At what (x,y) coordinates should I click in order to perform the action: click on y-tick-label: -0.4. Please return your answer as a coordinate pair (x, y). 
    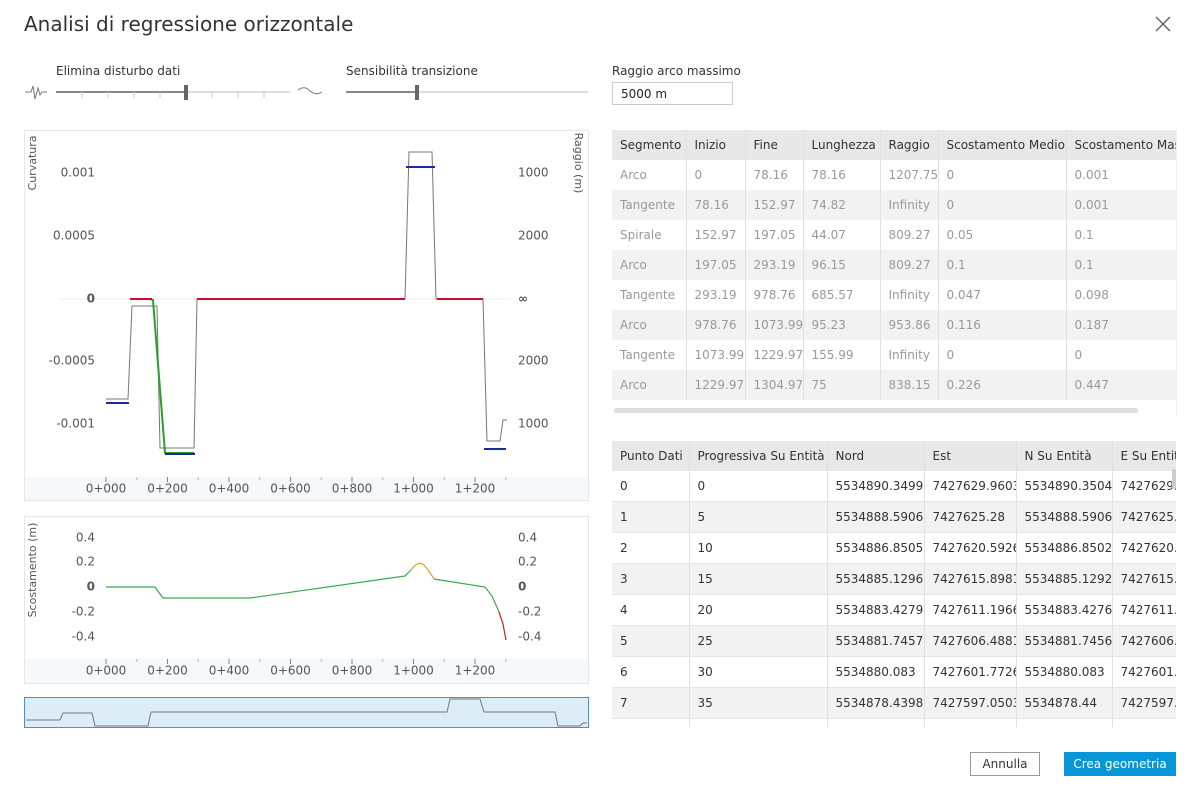
    Looking at the image, I should click on (83, 637).